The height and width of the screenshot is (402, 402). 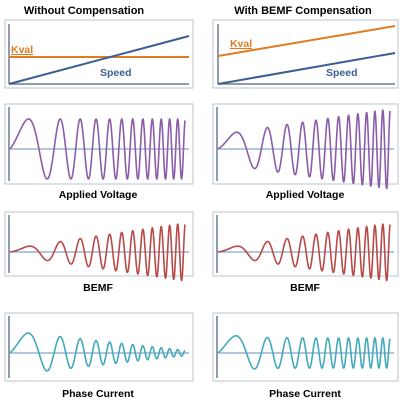 What do you see at coordinates (305, 288) in the screenshot?
I see `caption-bemf-with: BEMF` at bounding box center [305, 288].